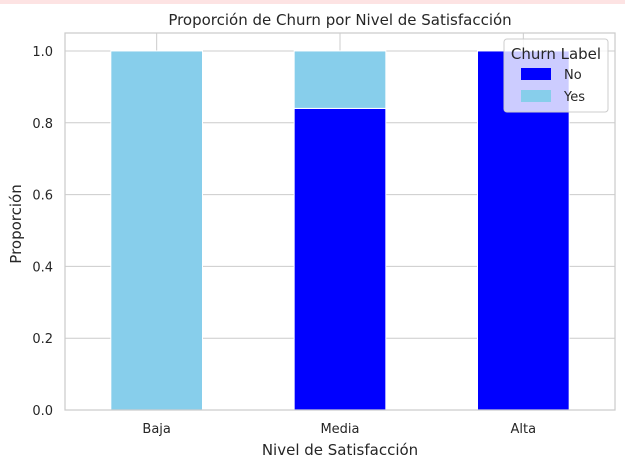 The image size is (625, 466). What do you see at coordinates (536, 96) in the screenshot?
I see `legend-swatch-yes` at bounding box center [536, 96].